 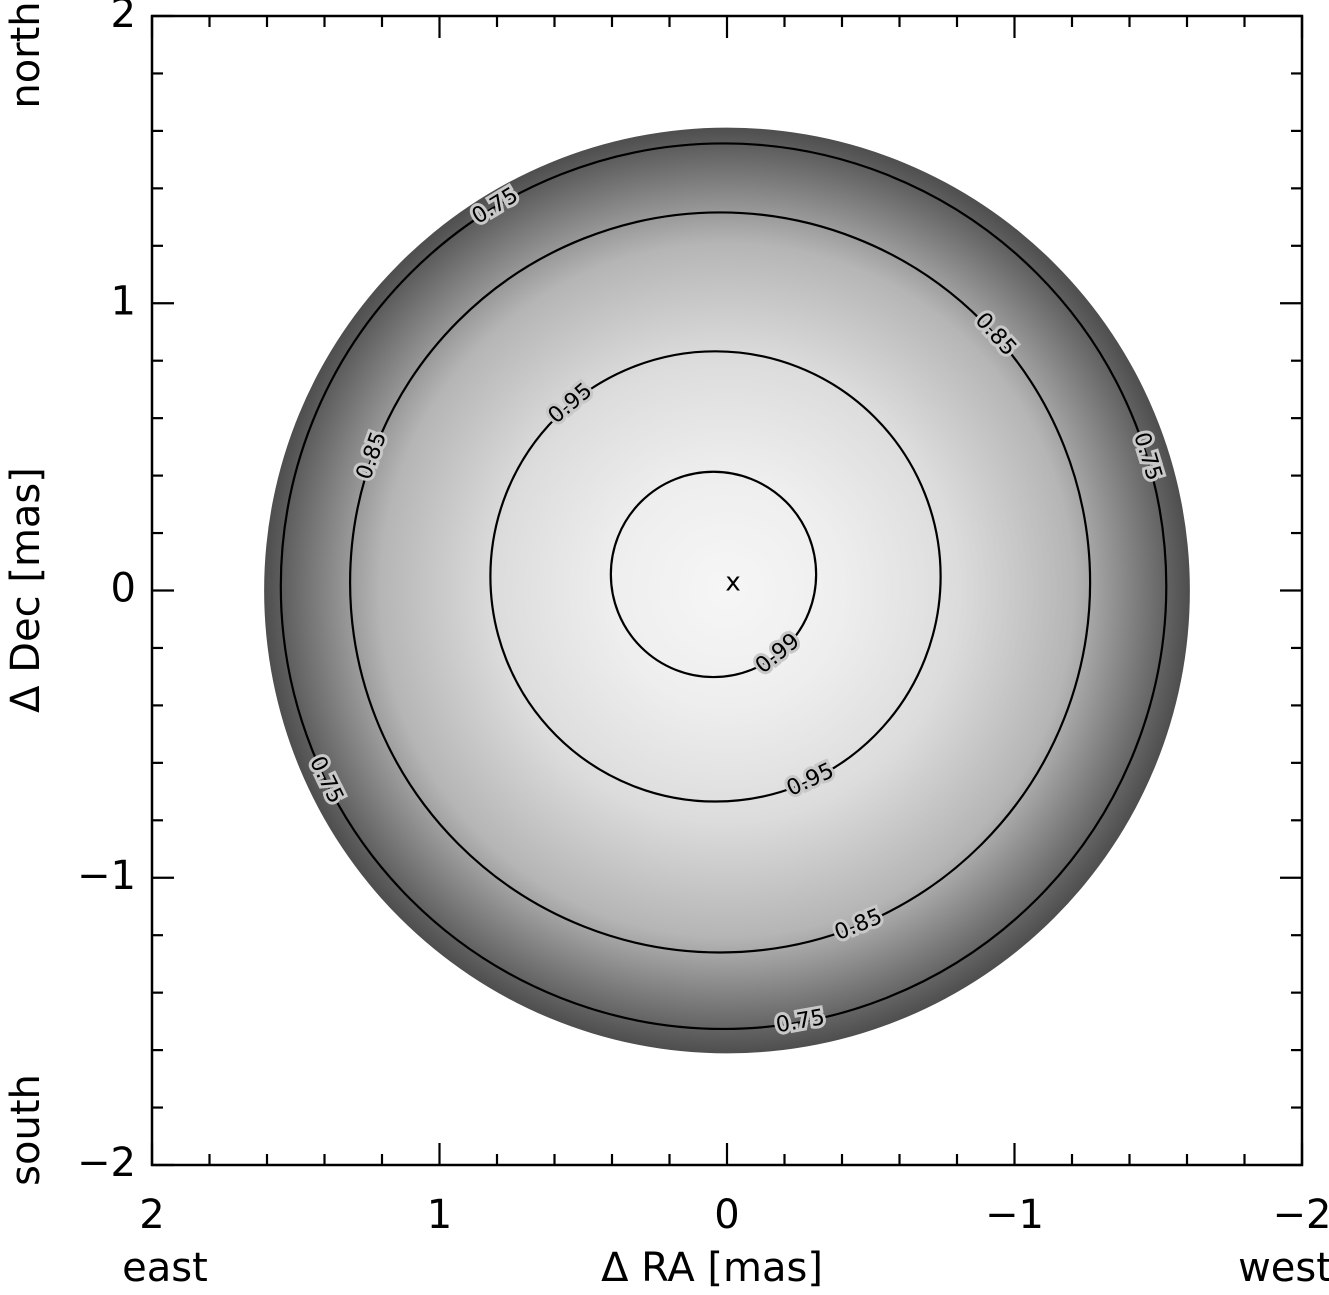 I want to click on x-tick-label: 2, so click(x=151, y=1215).